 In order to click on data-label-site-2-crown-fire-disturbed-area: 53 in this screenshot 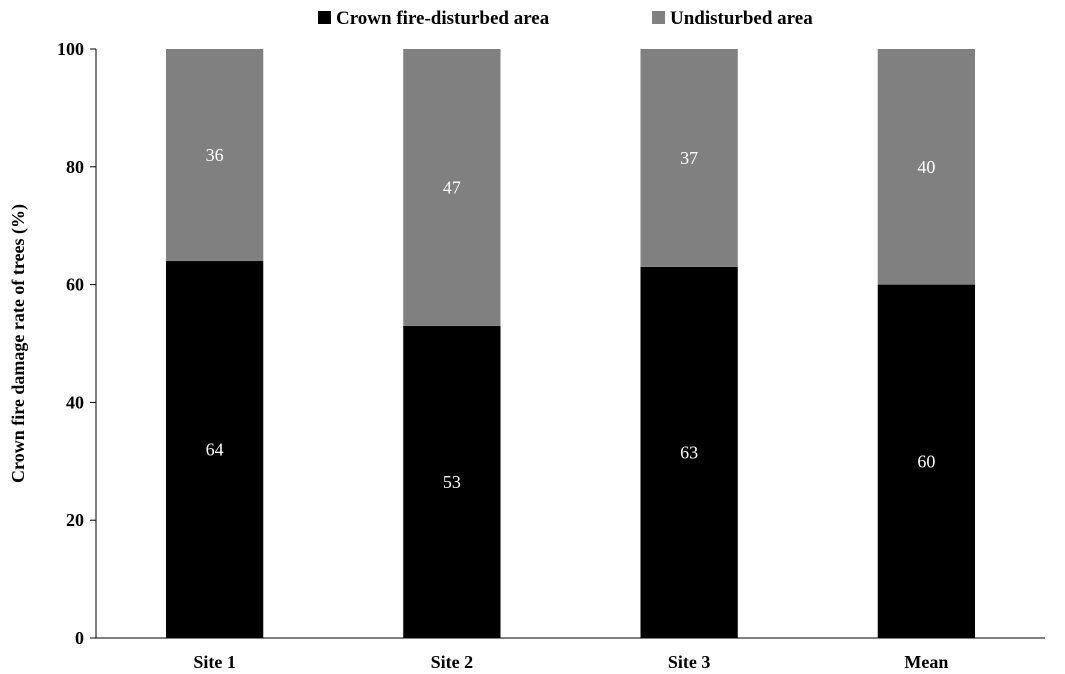, I will do `click(452, 482)`.